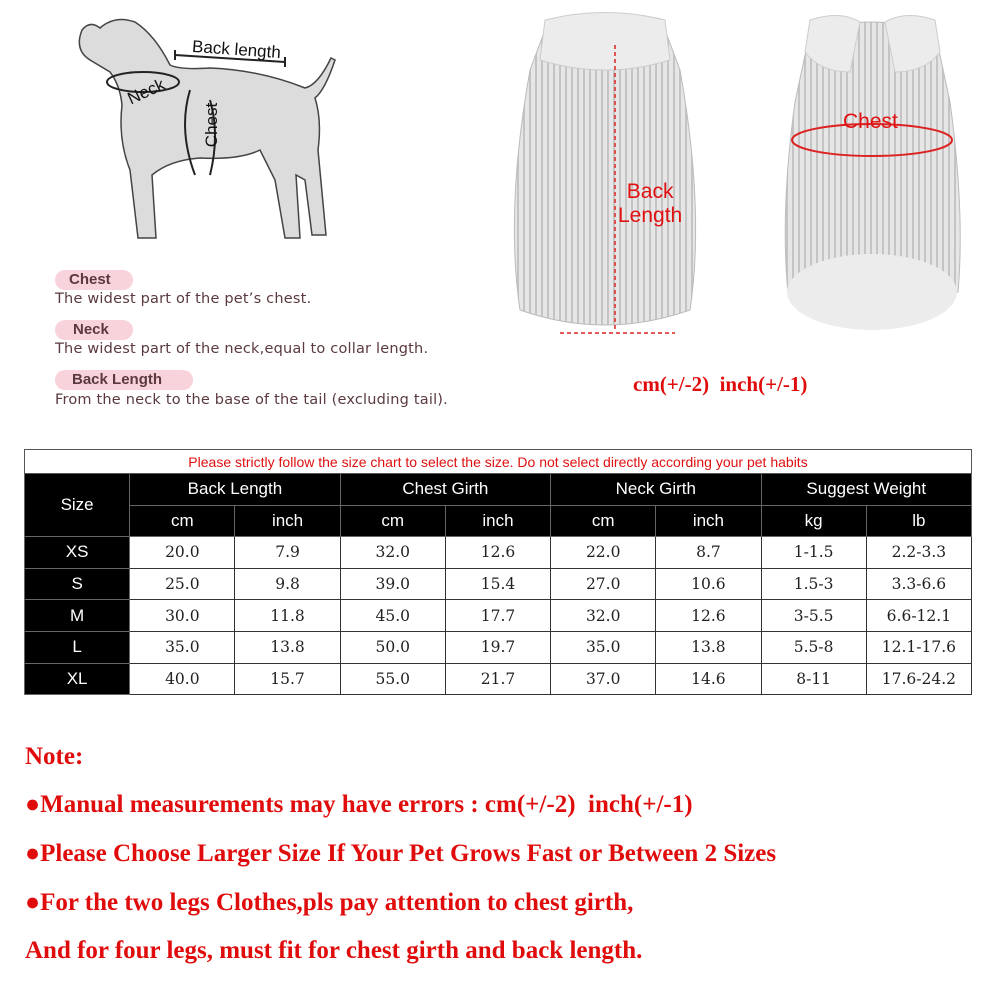 This screenshot has width=1000, height=1000. What do you see at coordinates (287, 679) in the screenshot?
I see `value-cell: 15.7` at bounding box center [287, 679].